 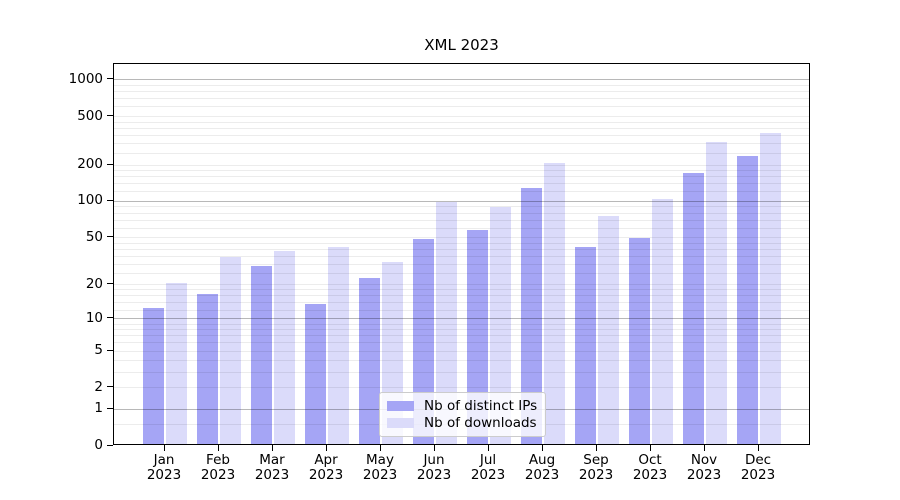 I want to click on x-tick-label: Jun 2023, so click(x=434, y=468).